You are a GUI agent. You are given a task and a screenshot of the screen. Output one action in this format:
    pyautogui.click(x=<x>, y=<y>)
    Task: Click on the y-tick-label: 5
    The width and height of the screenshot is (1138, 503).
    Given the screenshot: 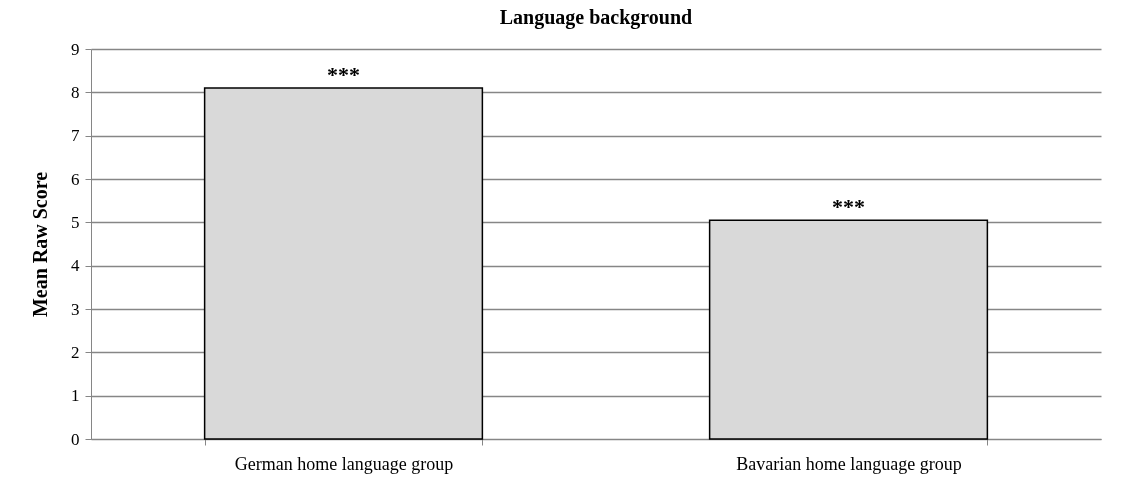 What is the action you would take?
    pyautogui.click(x=75, y=222)
    